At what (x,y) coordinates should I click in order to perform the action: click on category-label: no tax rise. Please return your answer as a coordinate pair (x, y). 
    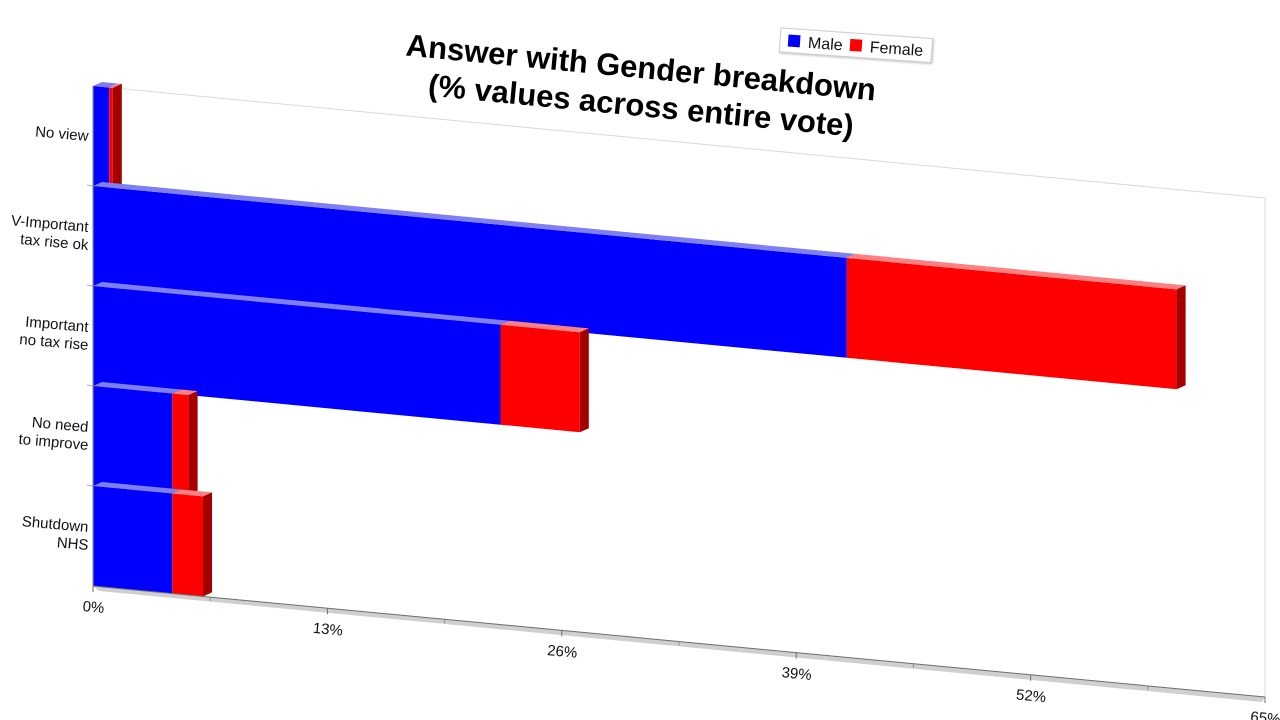
    Looking at the image, I should click on (54, 342).